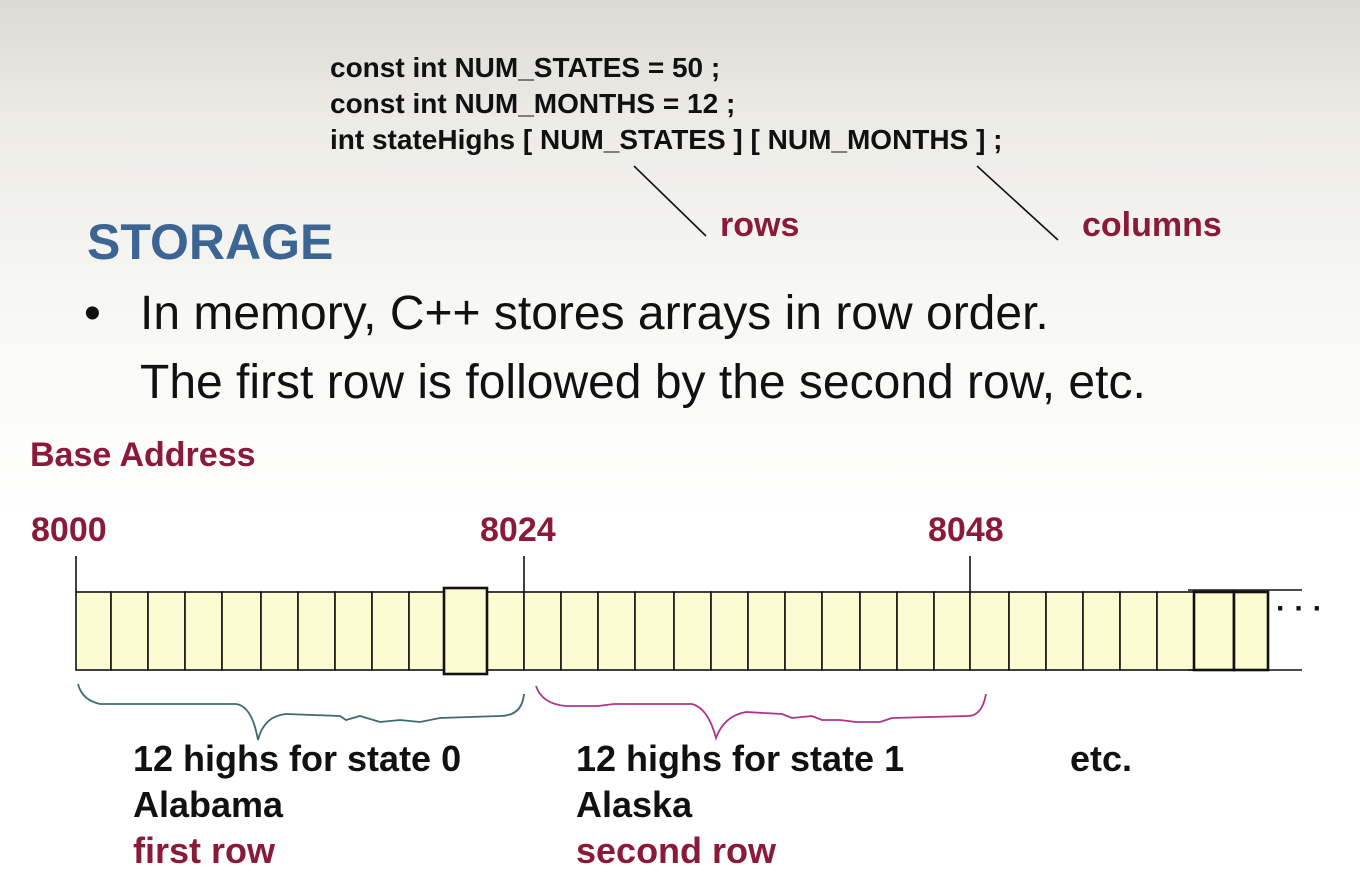 This screenshot has height=885, width=1360. What do you see at coordinates (204, 850) in the screenshot?
I see `group-0-row-label: first row` at bounding box center [204, 850].